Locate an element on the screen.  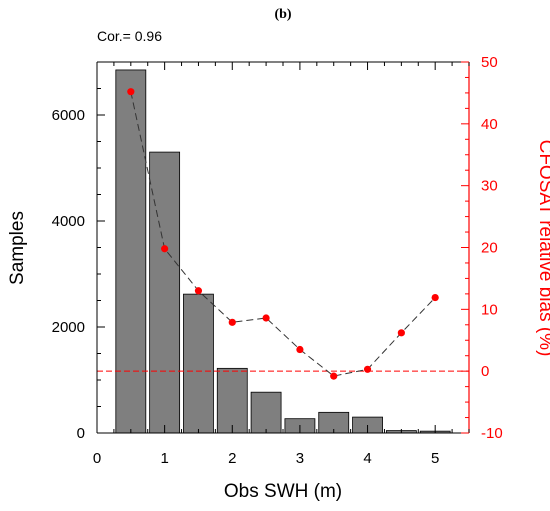
y2-tick-label: -10 is located at coordinates (492, 433).